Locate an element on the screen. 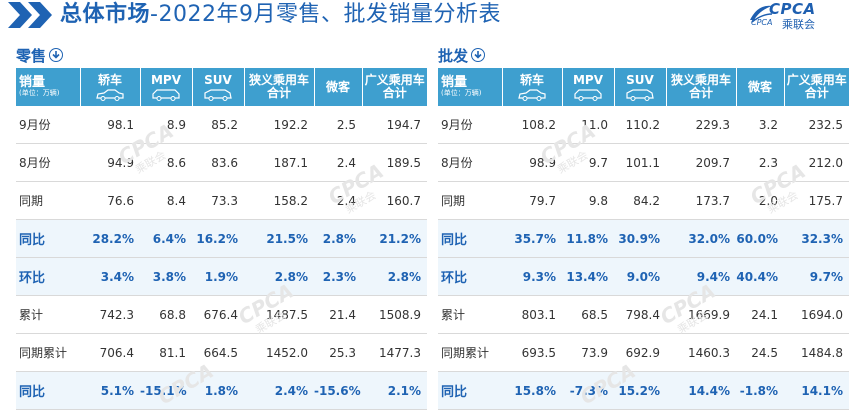 The height and width of the screenshot is (419, 852). table-cell: 742.3 is located at coordinates (110, 314).